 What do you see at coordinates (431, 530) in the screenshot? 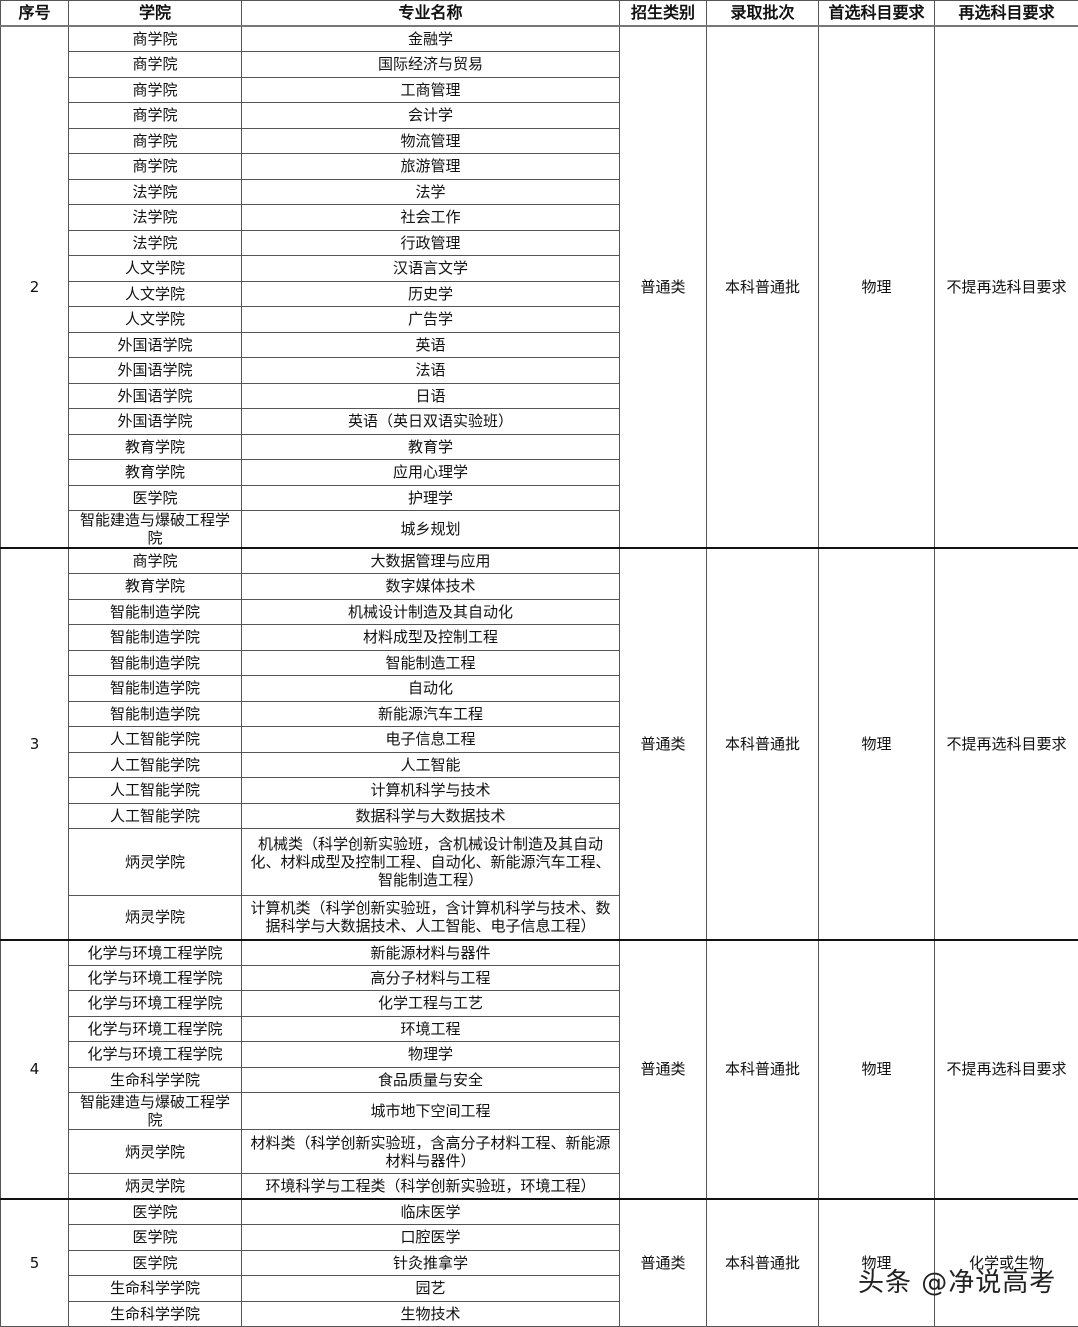
I see `major-cell: 城乡规划` at bounding box center [431, 530].